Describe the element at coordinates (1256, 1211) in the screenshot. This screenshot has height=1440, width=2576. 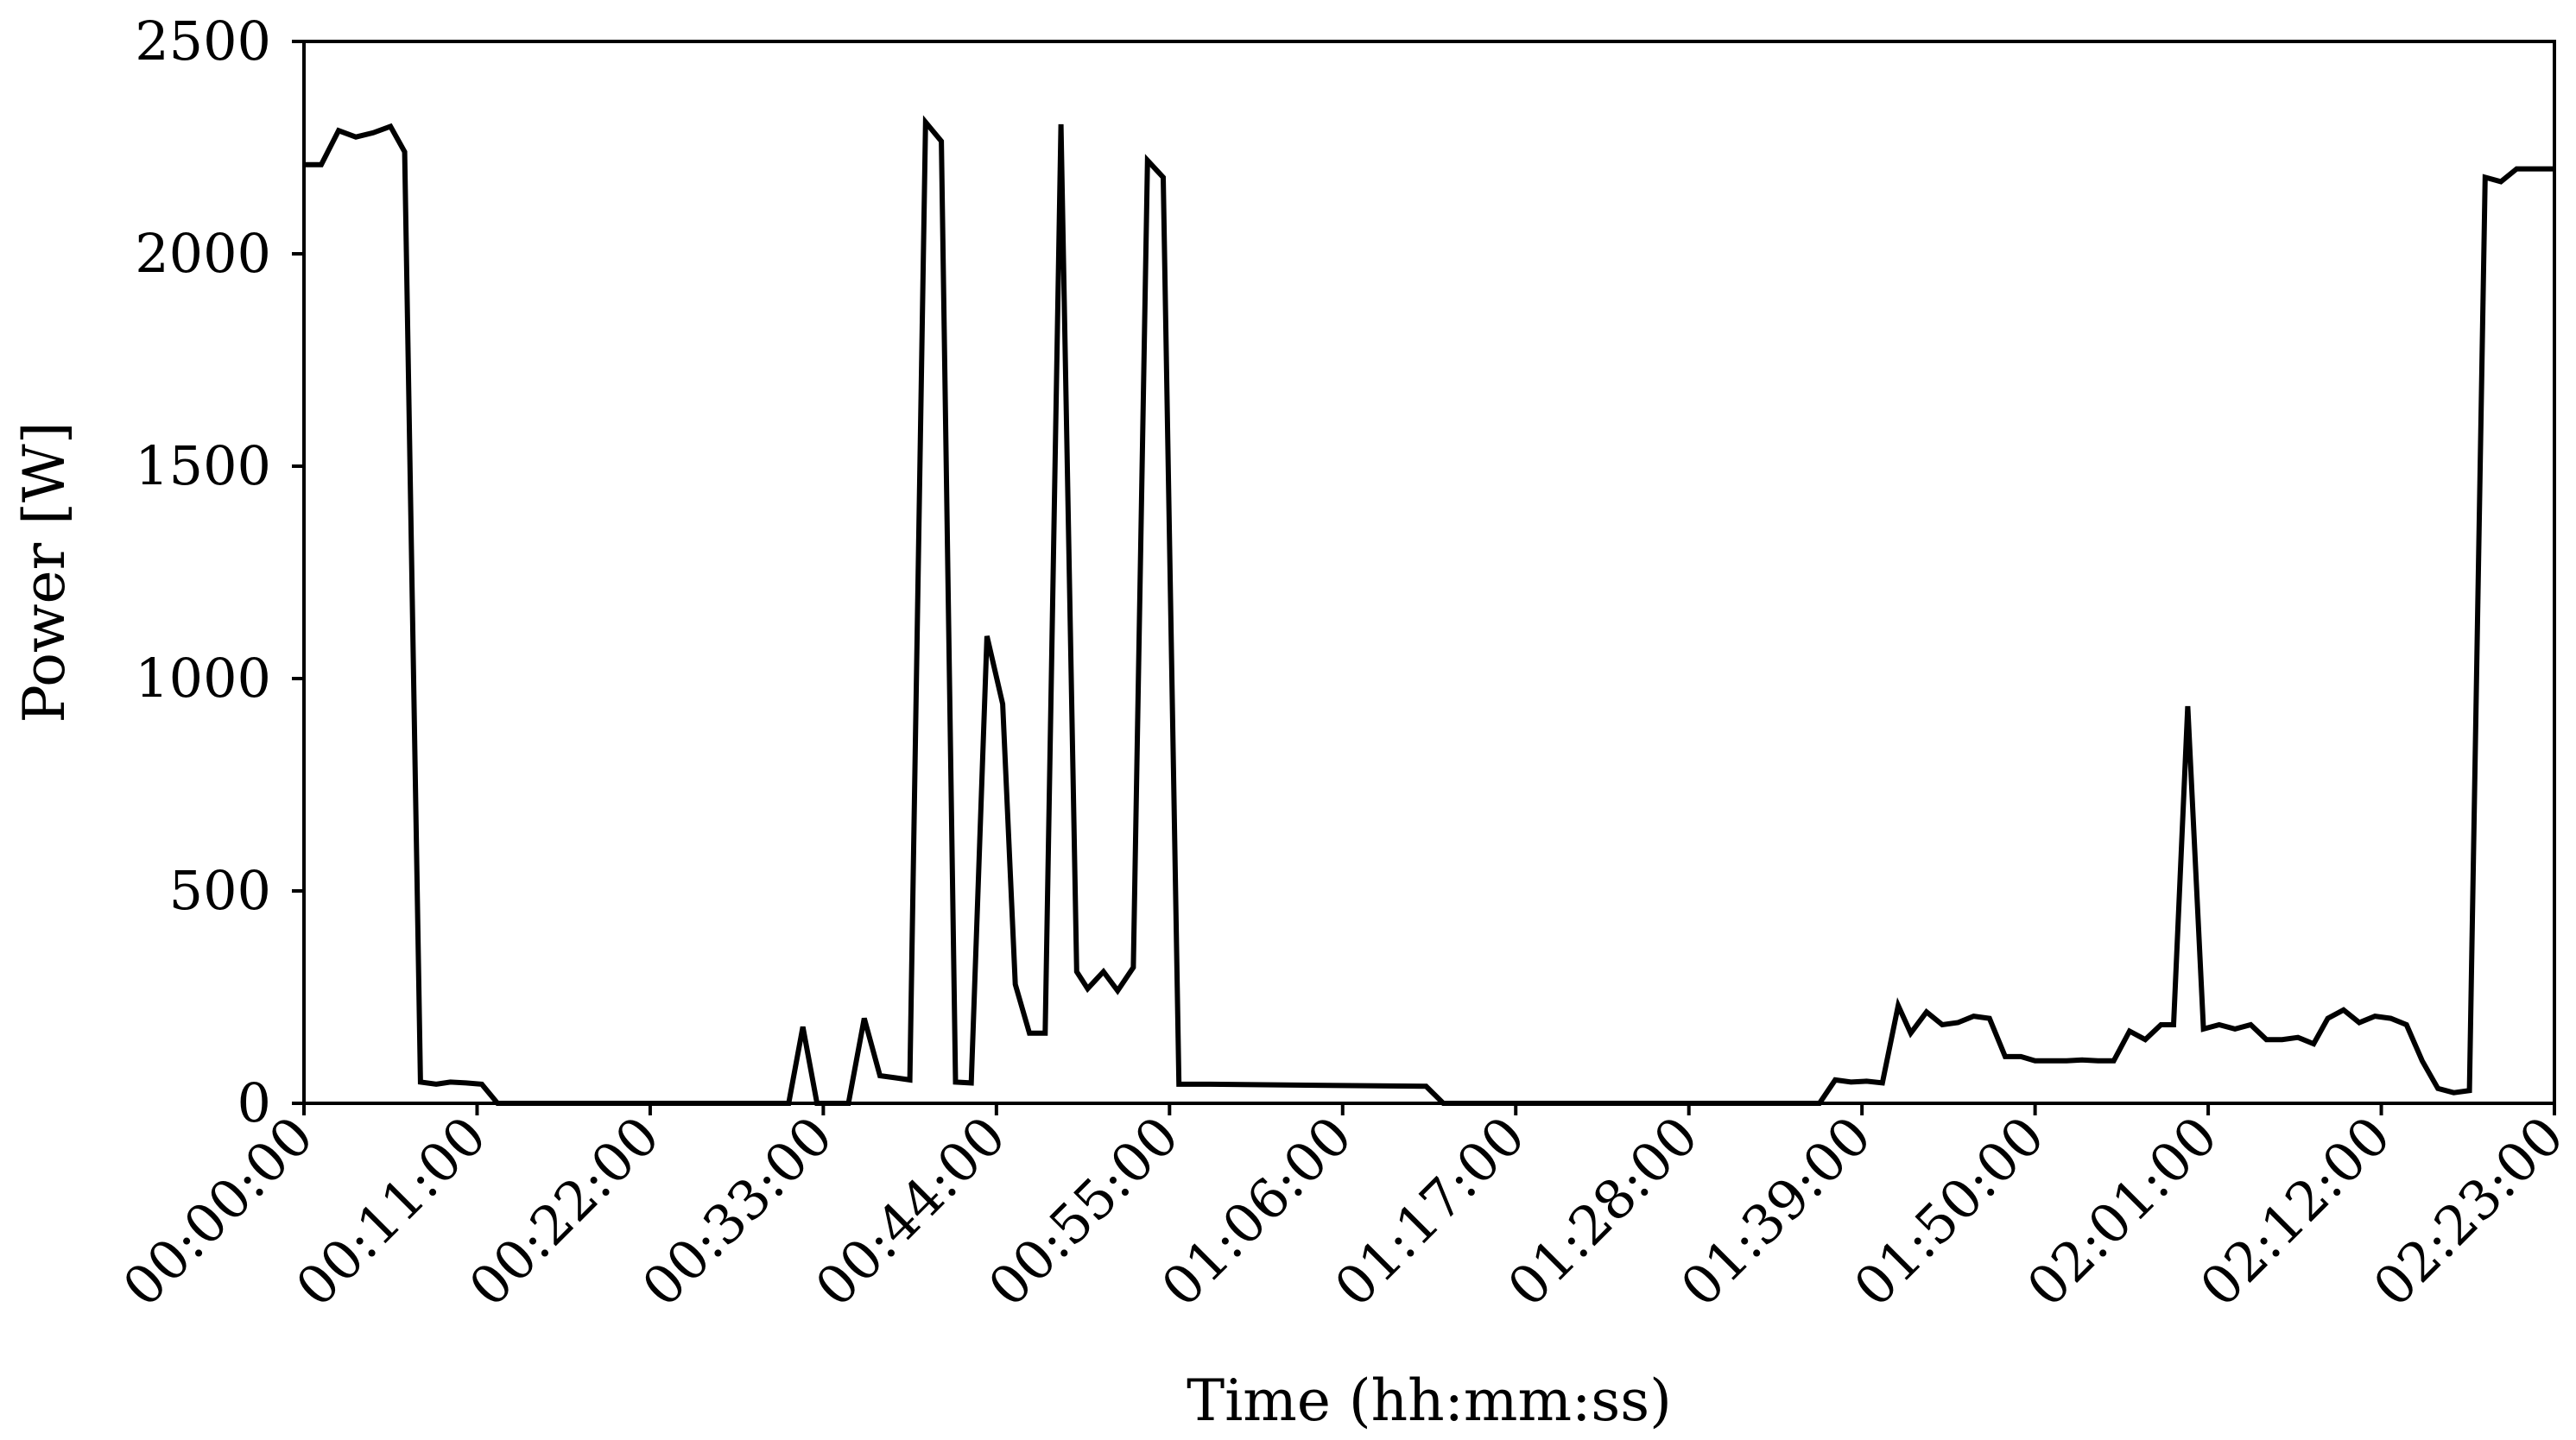
I see `x-tick-label: 01:06:00` at that location.